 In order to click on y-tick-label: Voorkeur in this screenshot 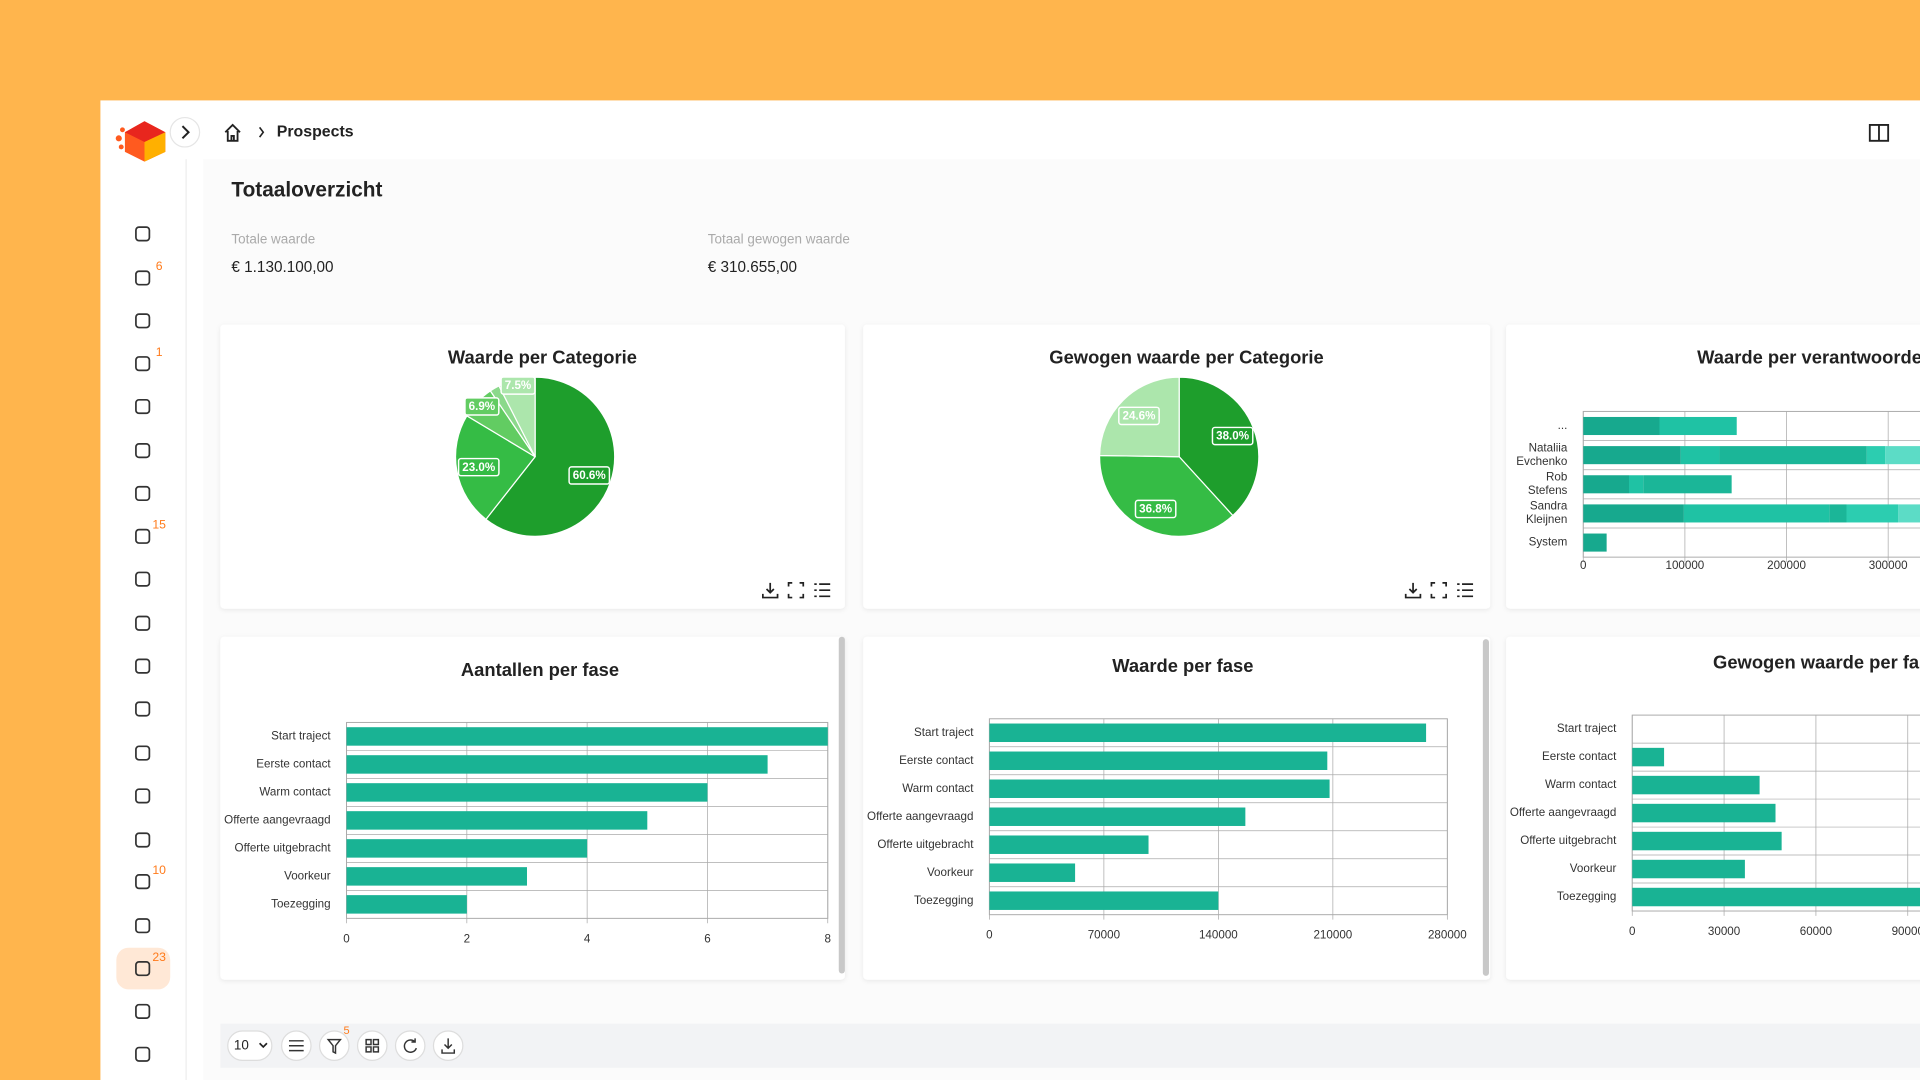, I will do `click(1593, 868)`.